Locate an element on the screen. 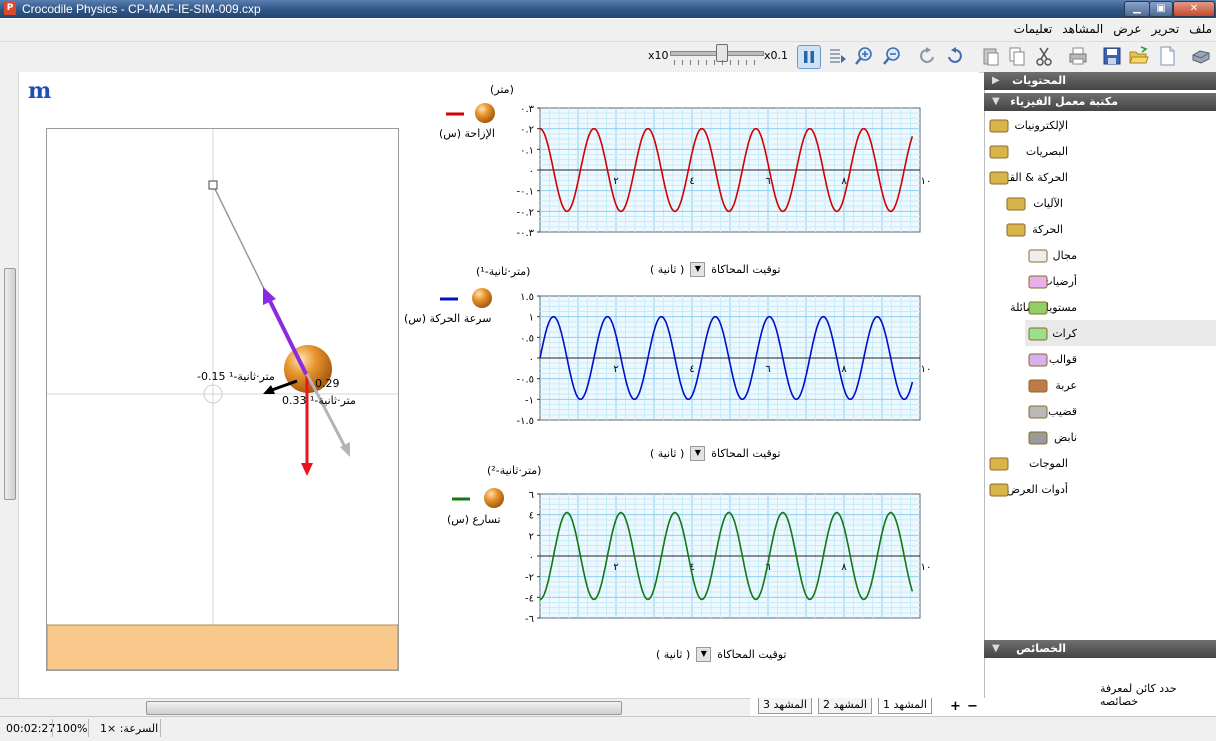 This screenshot has height=741, width=1216. graph-displacement-ball-icon is located at coordinates (485, 113).